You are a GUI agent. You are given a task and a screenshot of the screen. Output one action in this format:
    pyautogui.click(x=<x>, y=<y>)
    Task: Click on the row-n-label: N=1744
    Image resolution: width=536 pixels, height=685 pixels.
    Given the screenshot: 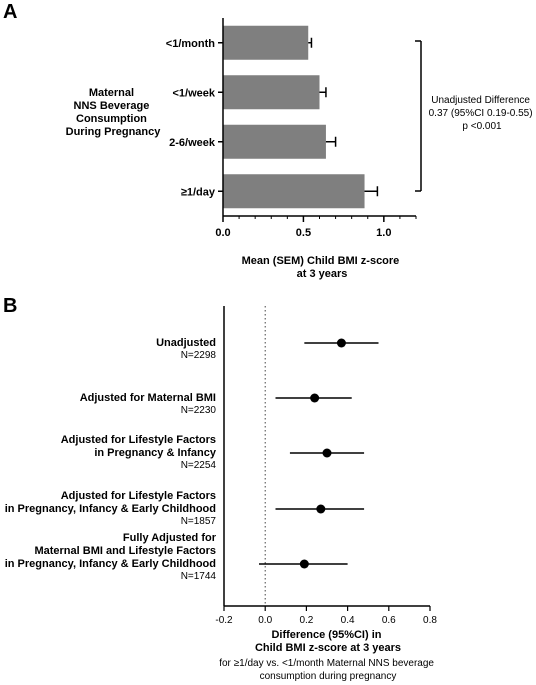 What is the action you would take?
    pyautogui.click(x=199, y=576)
    